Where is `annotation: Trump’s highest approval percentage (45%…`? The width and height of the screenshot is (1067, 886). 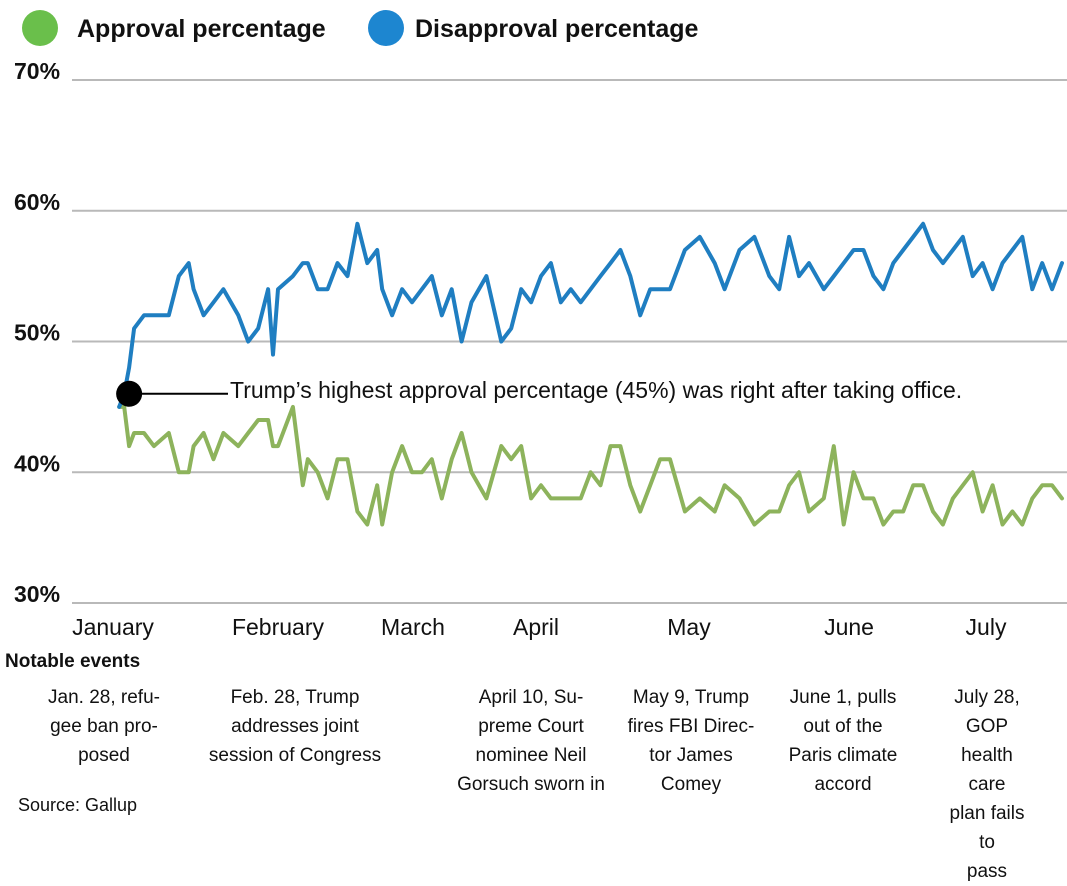
annotation: Trump’s highest approval percentage (45%… is located at coordinates (539, 392).